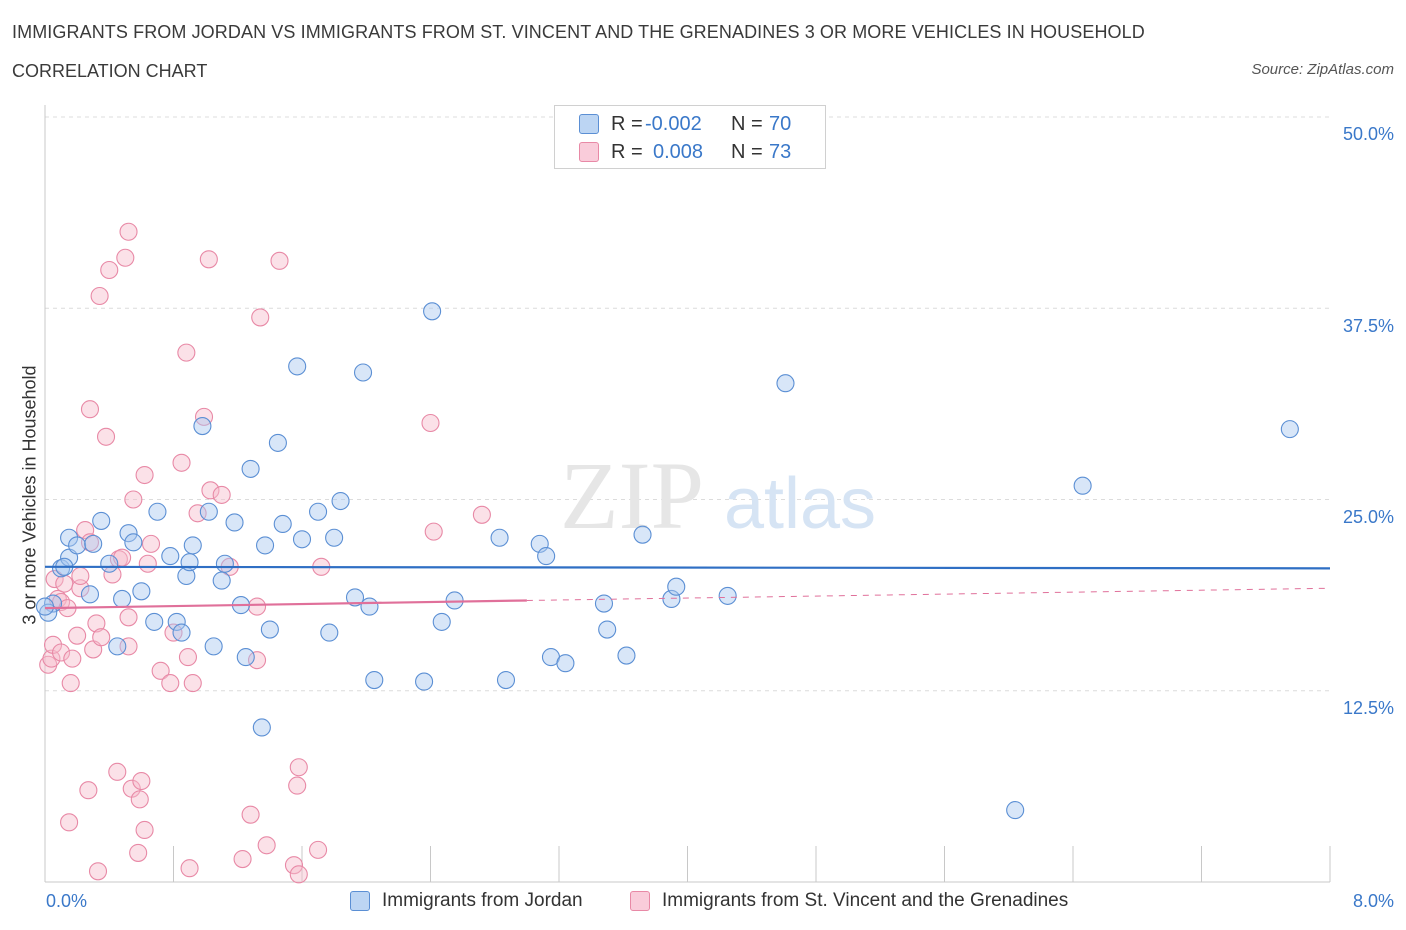 This screenshot has height=930, width=1406. I want to click on legend-row-jordan: R = -0.002 N = 70, so click(685, 124).